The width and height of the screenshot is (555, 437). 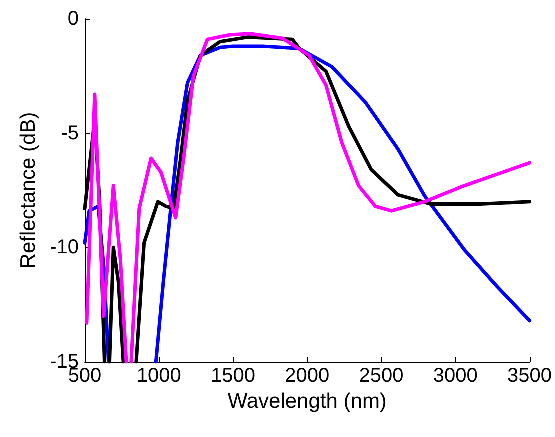 I want to click on x-tick-label: 3500, so click(x=530, y=376).